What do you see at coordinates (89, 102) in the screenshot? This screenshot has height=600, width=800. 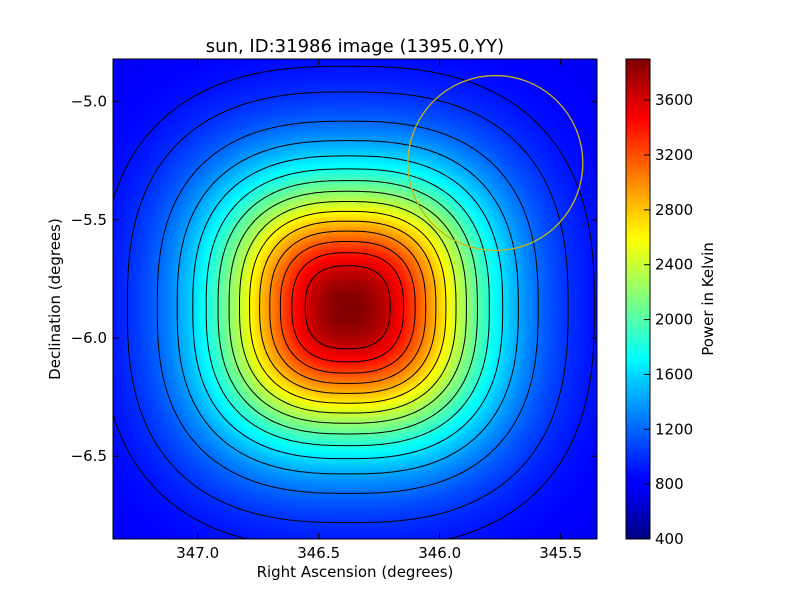 I see `y-tick-label: −5.0` at bounding box center [89, 102].